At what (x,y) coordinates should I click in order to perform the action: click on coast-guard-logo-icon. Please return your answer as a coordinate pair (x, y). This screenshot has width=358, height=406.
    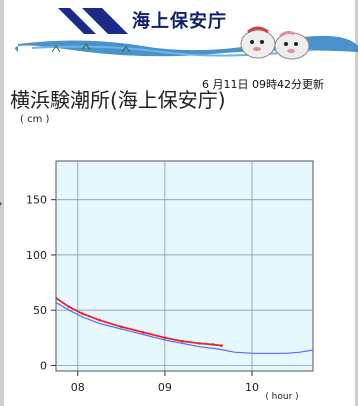
    Looking at the image, I should click on (93, 21).